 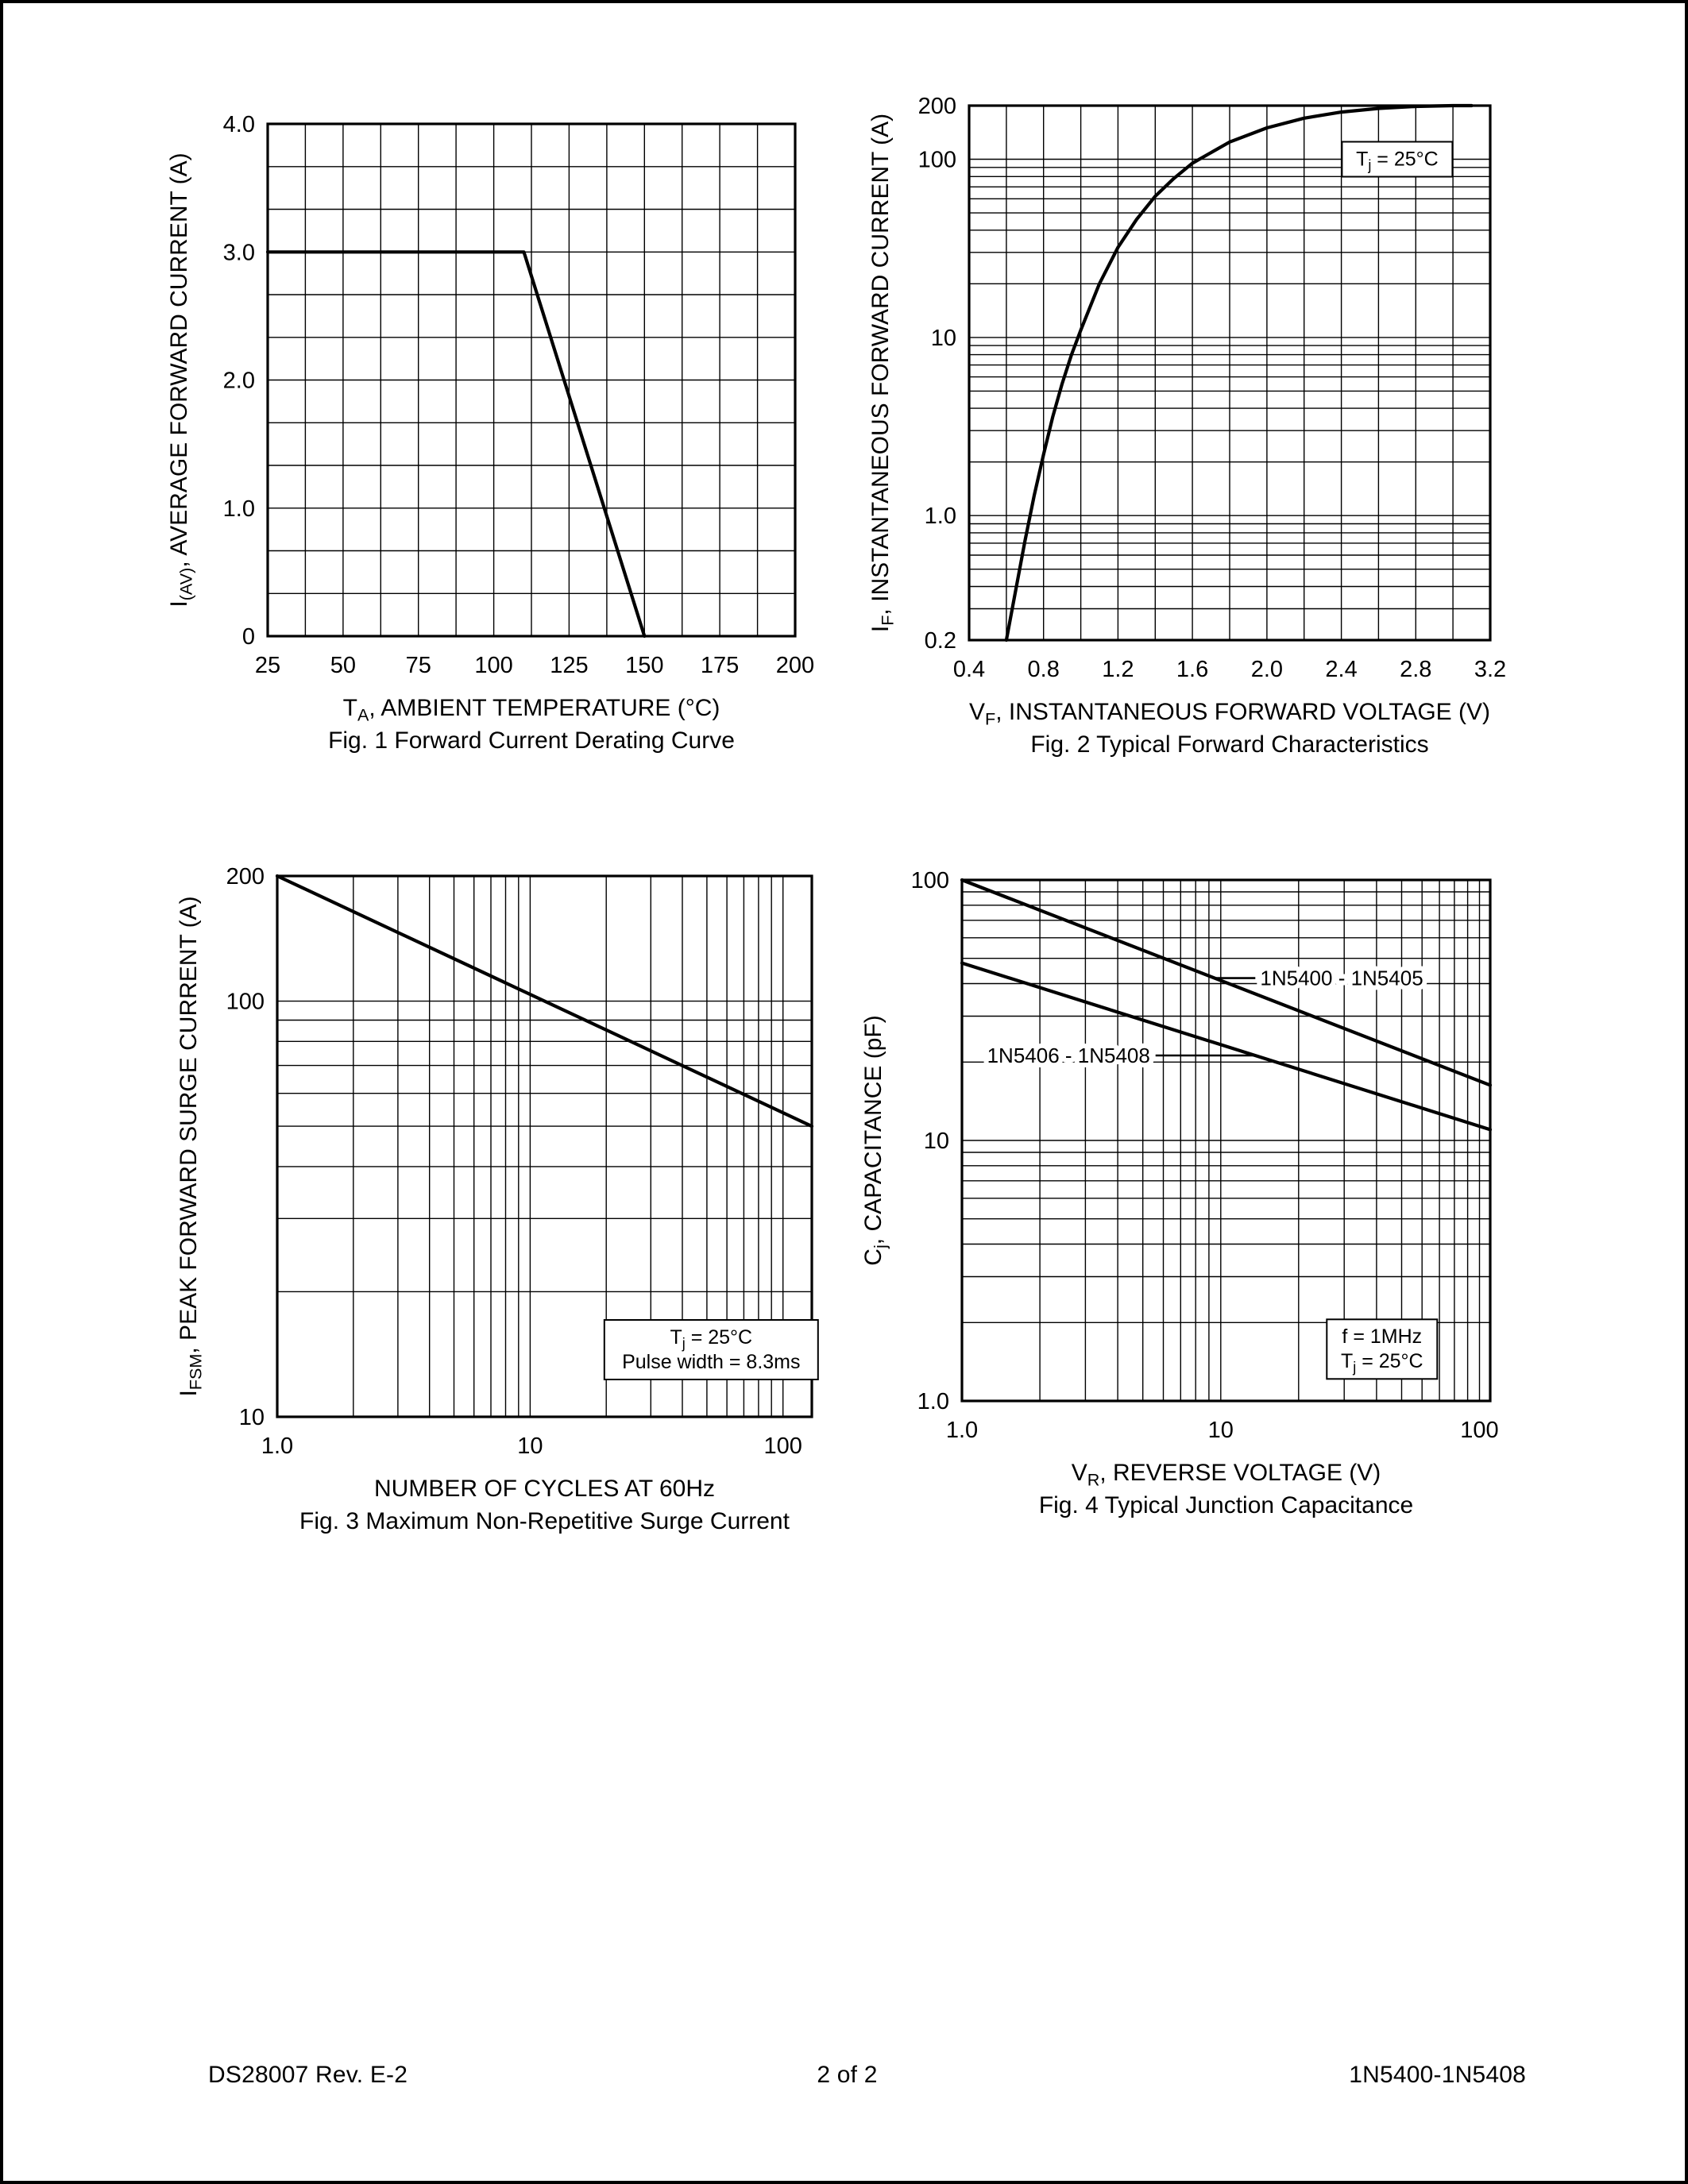 What do you see at coordinates (644, 665) in the screenshot?
I see `x-tick-label: 150` at bounding box center [644, 665].